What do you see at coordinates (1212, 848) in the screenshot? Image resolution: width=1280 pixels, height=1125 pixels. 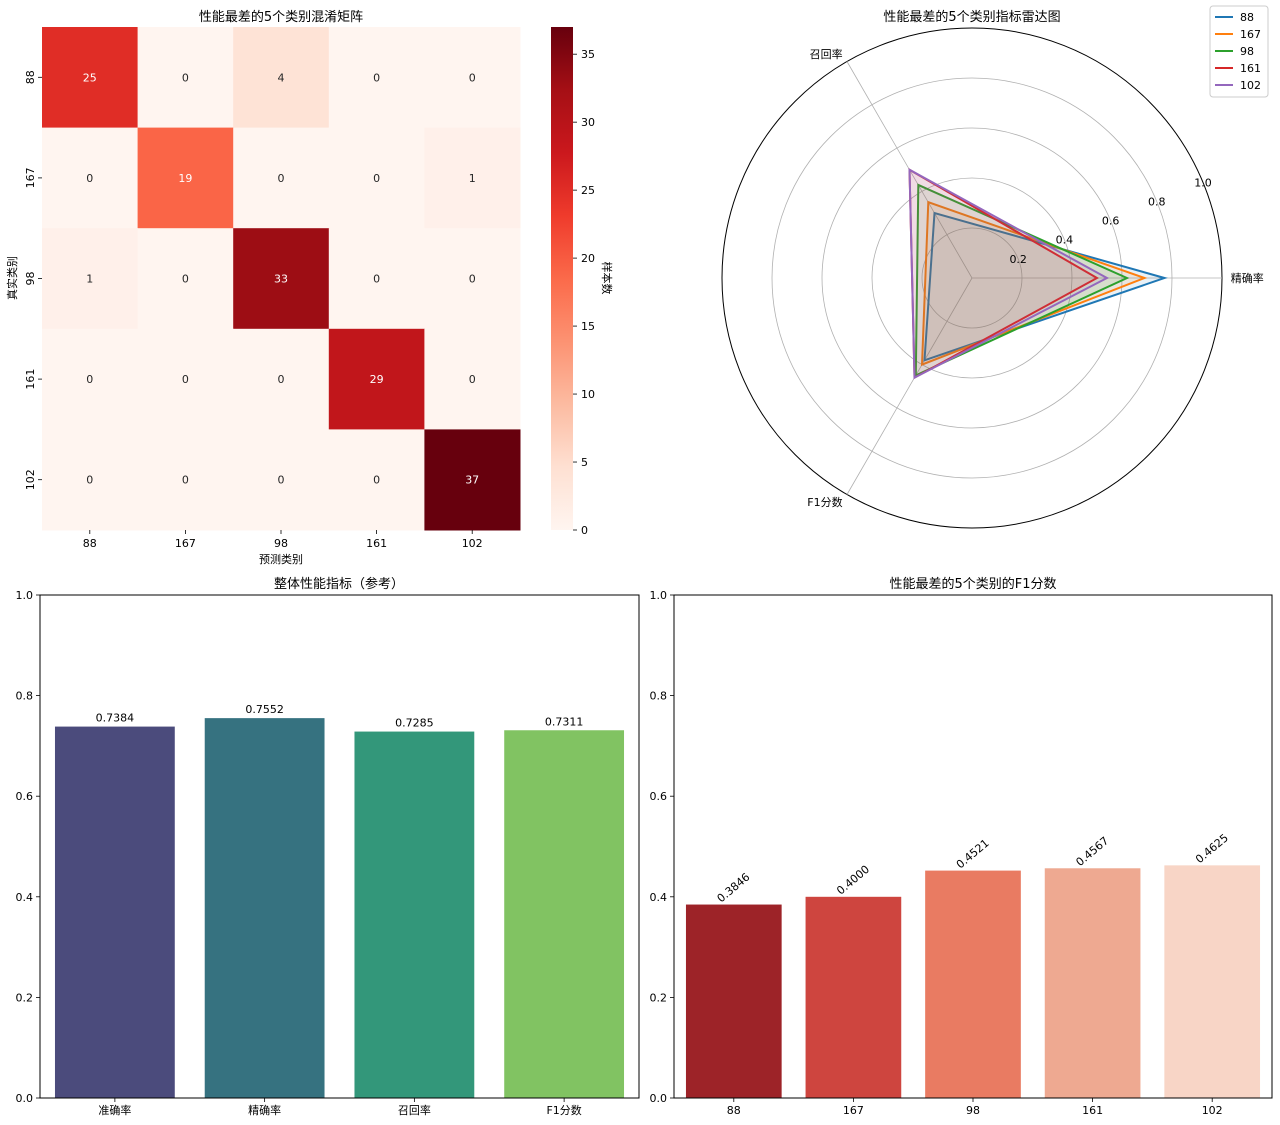 I see `bar-value-label: 0.4625` at bounding box center [1212, 848].